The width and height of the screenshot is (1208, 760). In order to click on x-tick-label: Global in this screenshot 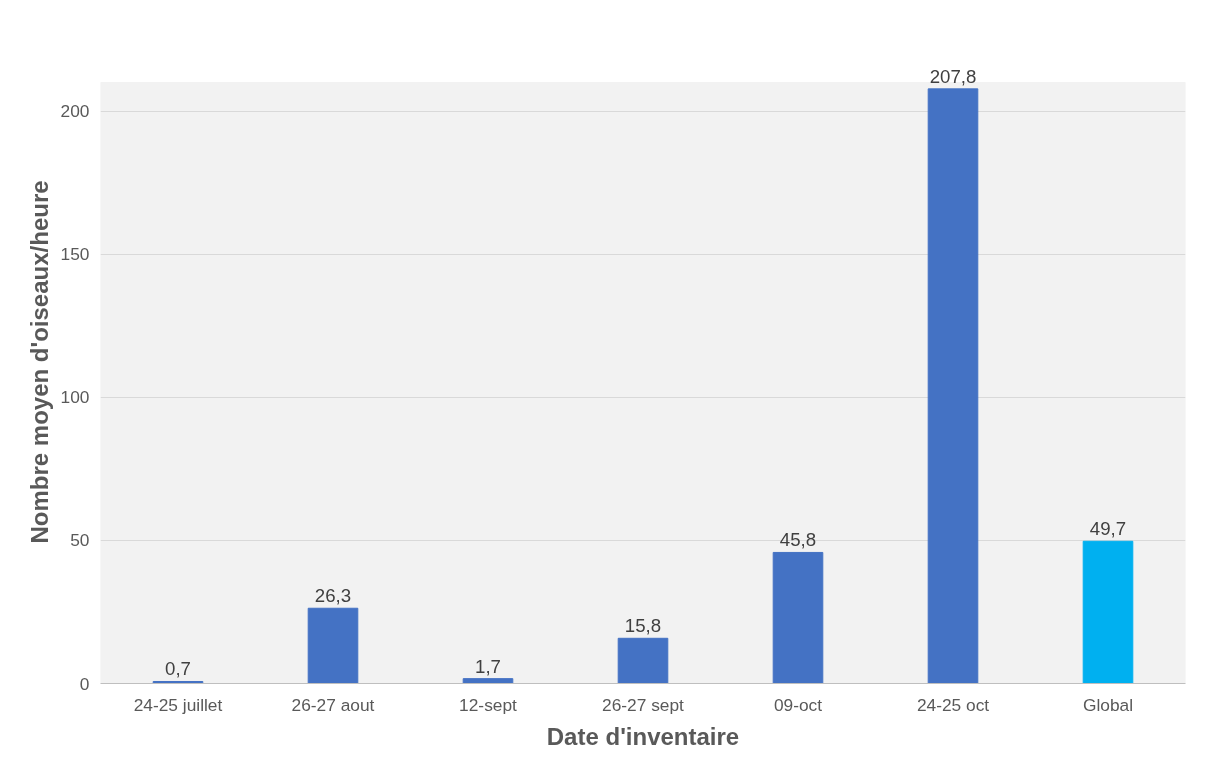, I will do `click(1108, 704)`.